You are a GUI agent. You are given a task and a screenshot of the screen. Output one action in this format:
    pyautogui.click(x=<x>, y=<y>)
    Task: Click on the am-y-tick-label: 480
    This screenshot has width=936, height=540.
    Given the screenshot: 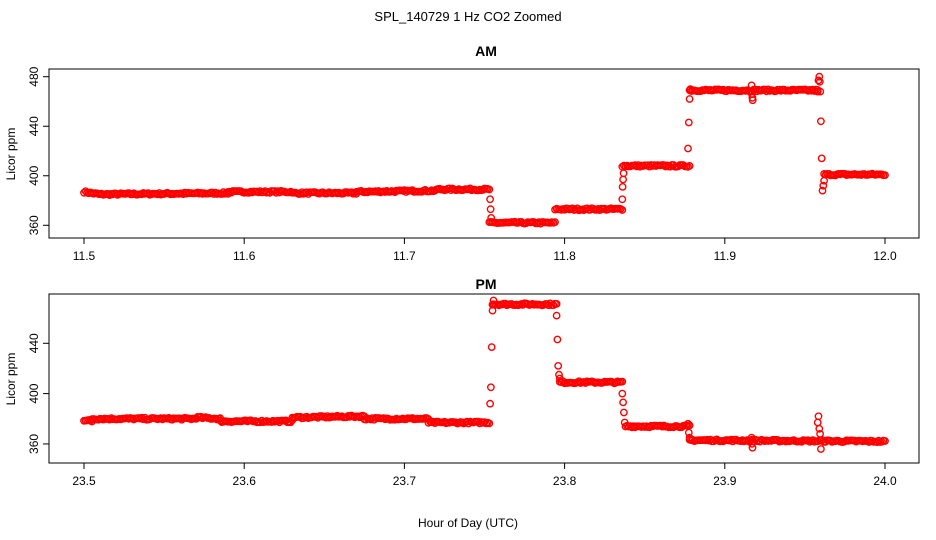 What is the action you would take?
    pyautogui.click(x=34, y=76)
    